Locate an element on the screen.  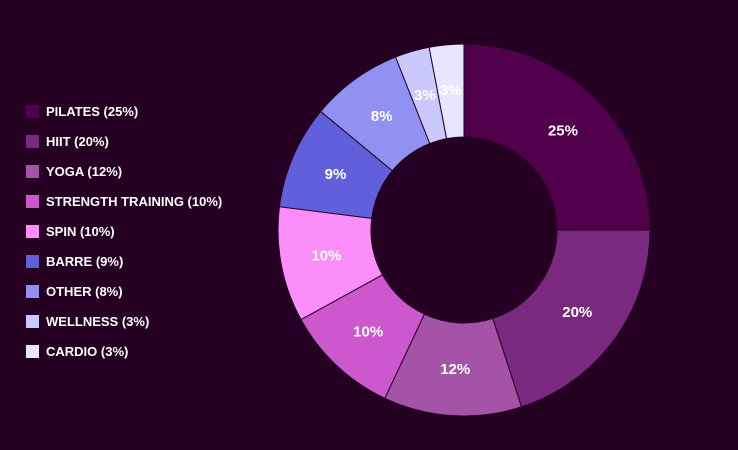
legend-label-barre: BARRE (9%) is located at coordinates (85, 261).